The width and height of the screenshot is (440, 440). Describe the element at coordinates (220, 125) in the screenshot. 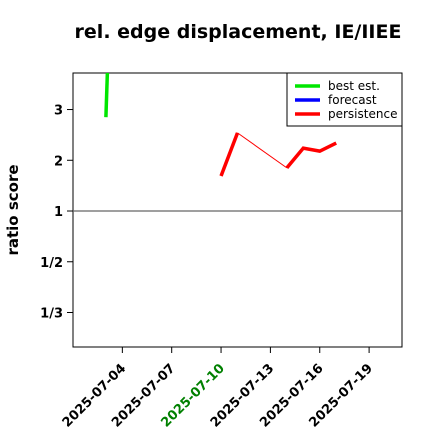

I see `plot-area` at that location.